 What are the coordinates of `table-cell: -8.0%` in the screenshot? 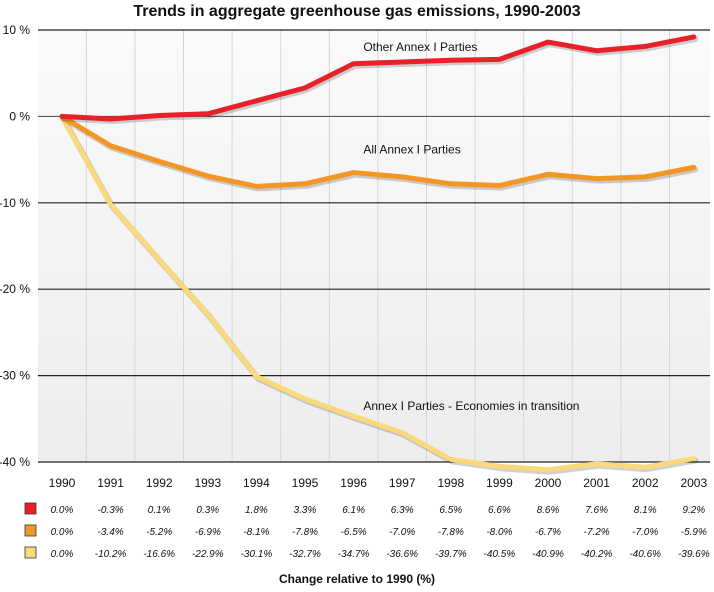 It's located at (499, 532).